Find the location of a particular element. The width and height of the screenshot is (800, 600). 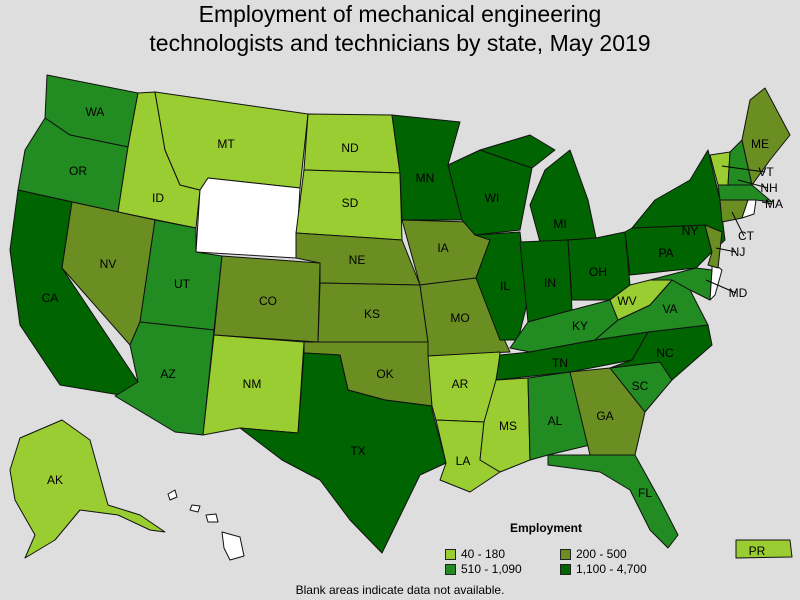

legend-item-c2: 200 - 500 is located at coordinates (593, 554).